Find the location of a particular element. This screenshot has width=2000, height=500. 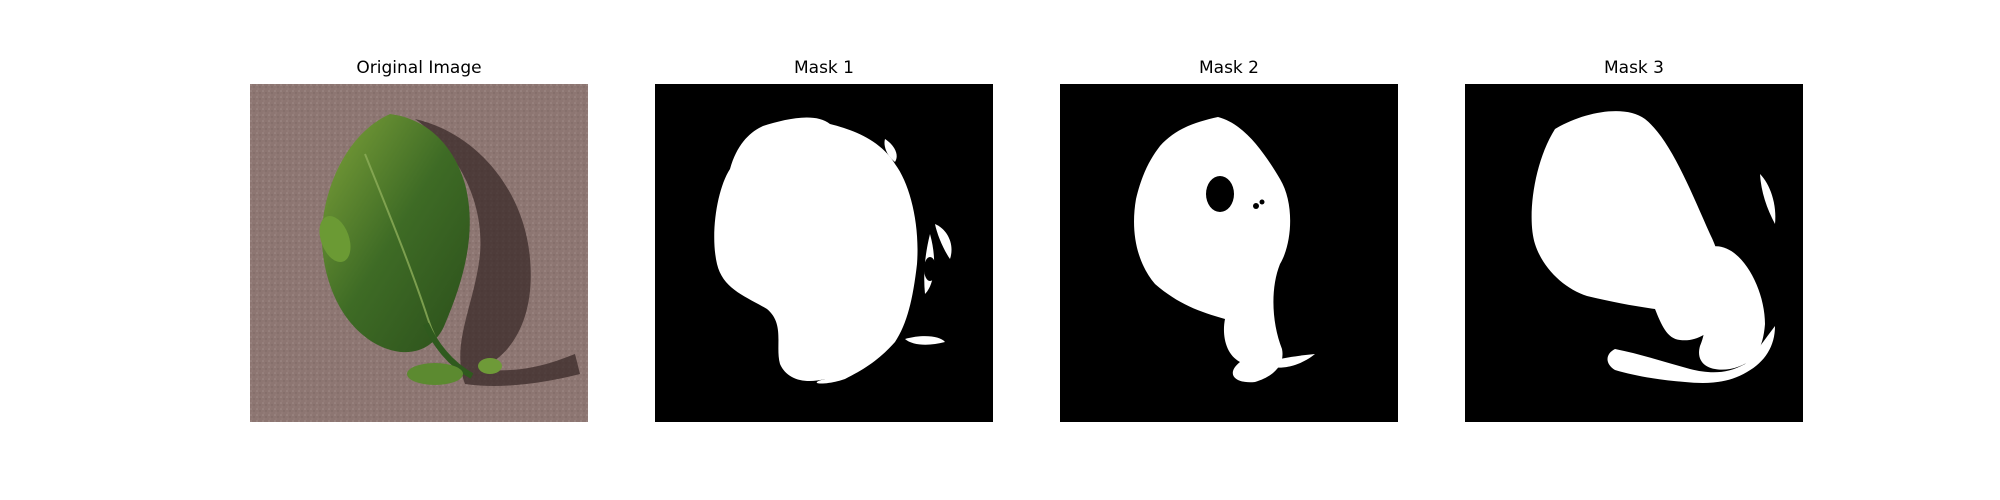

side-leaflet is located at coordinates (335, 239).